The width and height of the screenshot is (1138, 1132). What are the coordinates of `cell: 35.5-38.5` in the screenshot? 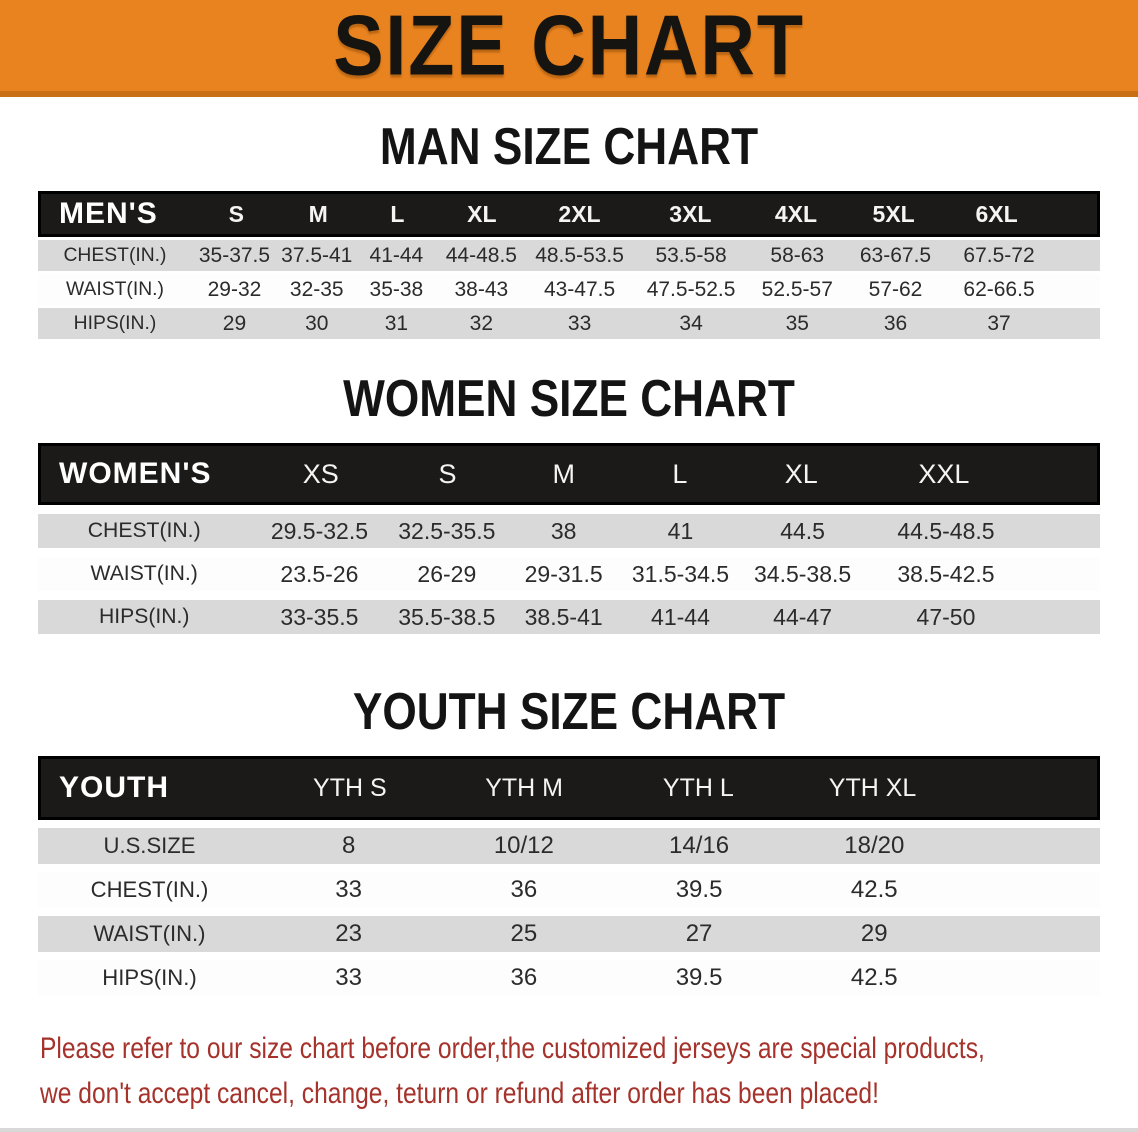 It's located at (447, 616).